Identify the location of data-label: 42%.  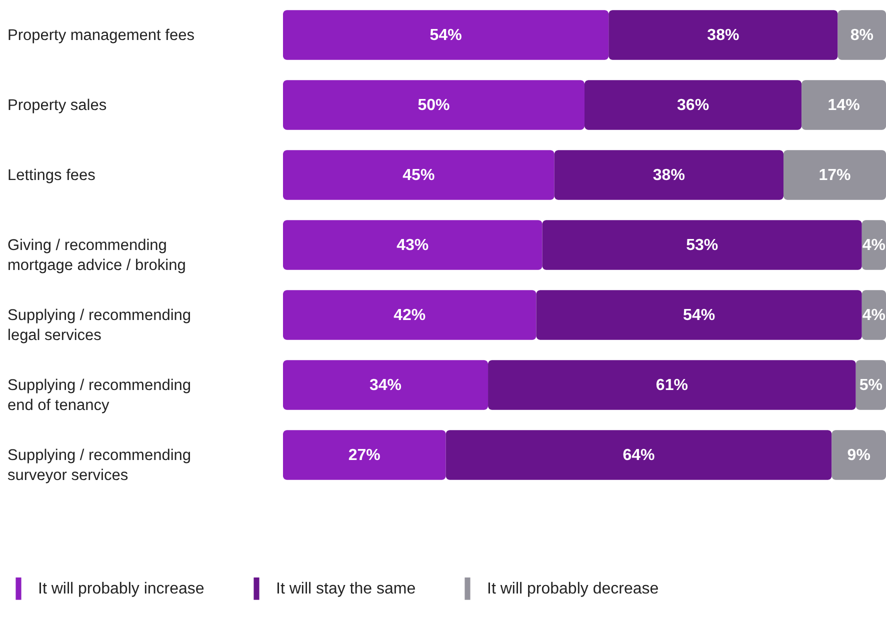
(410, 315).